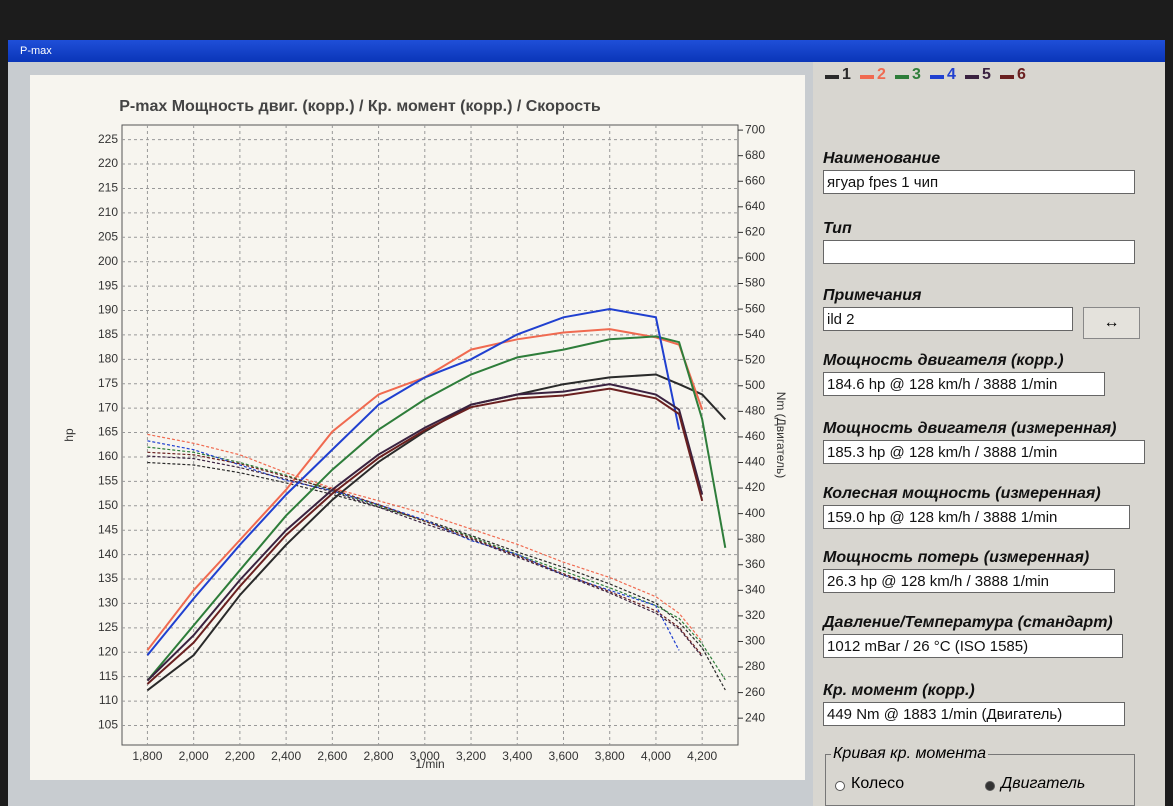 The width and height of the screenshot is (1173, 806). What do you see at coordinates (108, 383) in the screenshot?
I see `y-tick-label: 175` at bounding box center [108, 383].